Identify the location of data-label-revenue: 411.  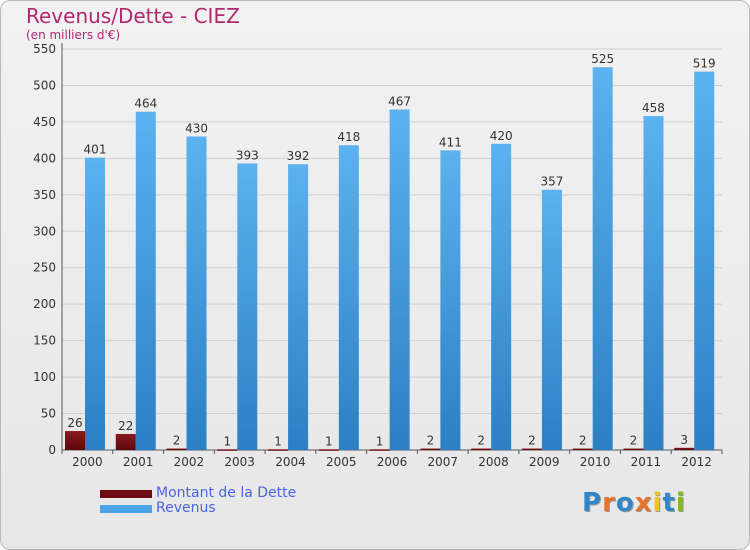
(450, 142).